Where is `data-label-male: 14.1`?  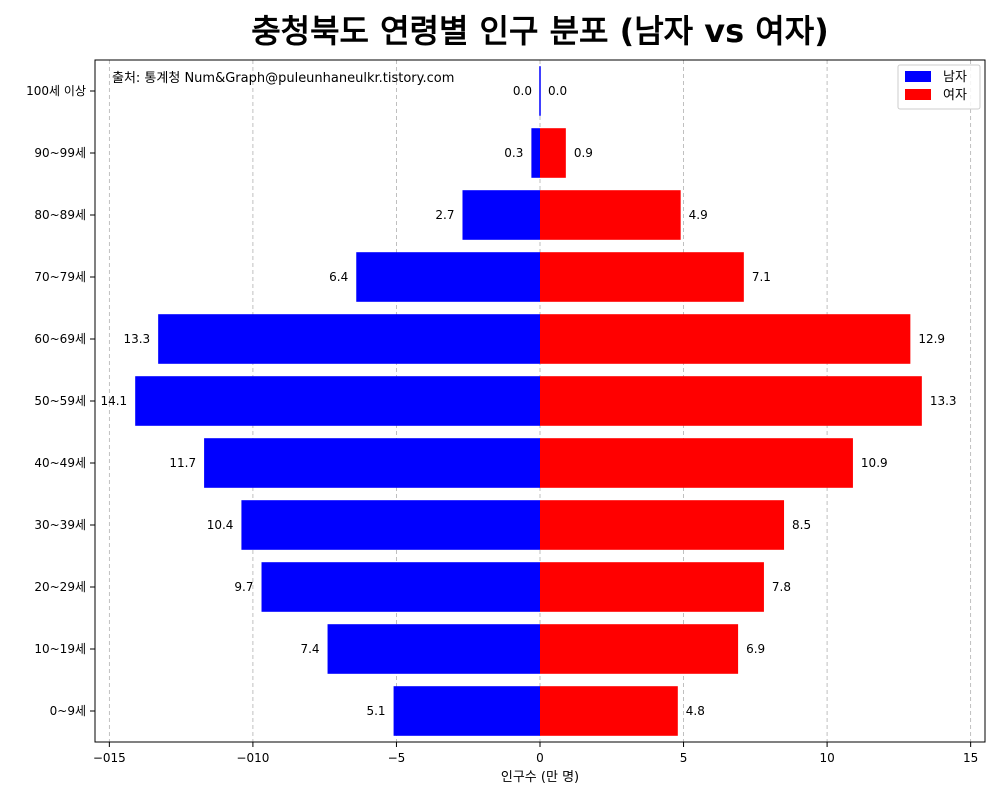 data-label-male: 14.1 is located at coordinates (113, 401).